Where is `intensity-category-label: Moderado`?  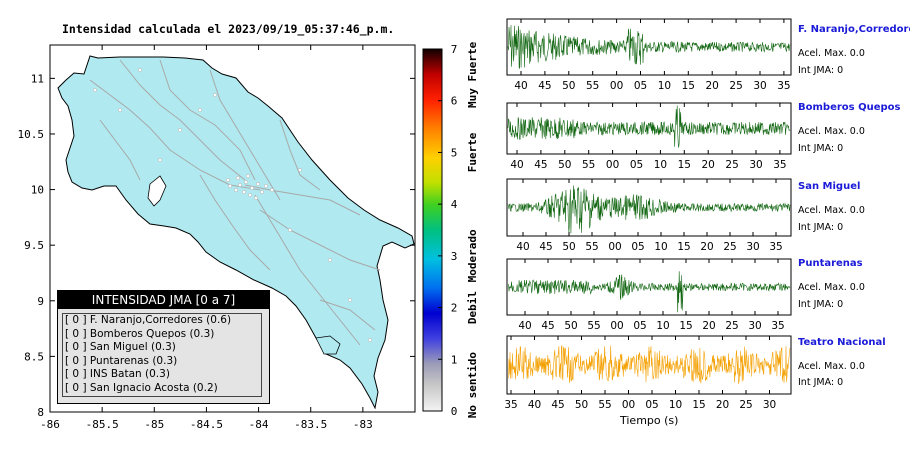 intensity-category-label: Moderado is located at coordinates (472, 255).